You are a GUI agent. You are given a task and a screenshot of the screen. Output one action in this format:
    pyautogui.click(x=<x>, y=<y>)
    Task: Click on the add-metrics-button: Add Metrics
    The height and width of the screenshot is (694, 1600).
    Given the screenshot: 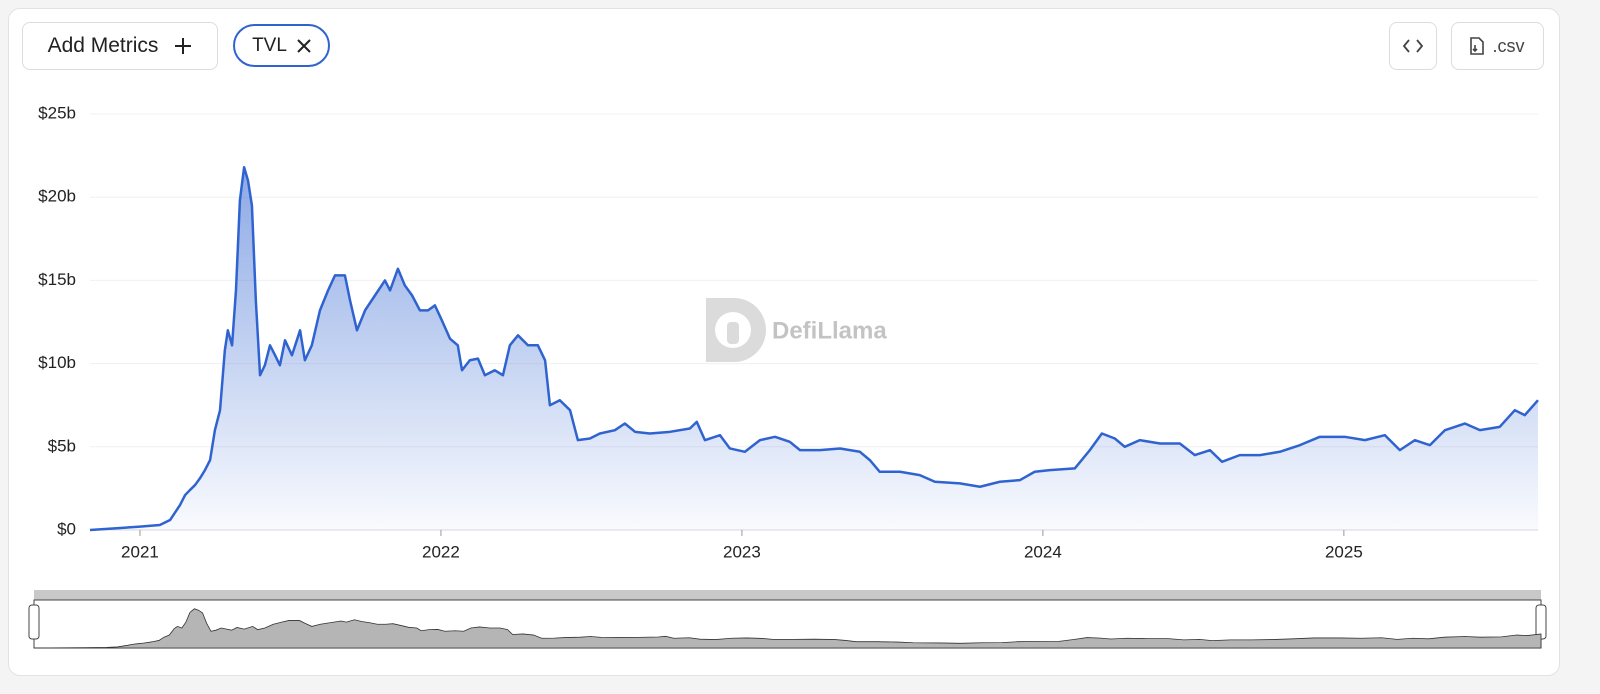 What is the action you would take?
    pyautogui.click(x=120, y=46)
    